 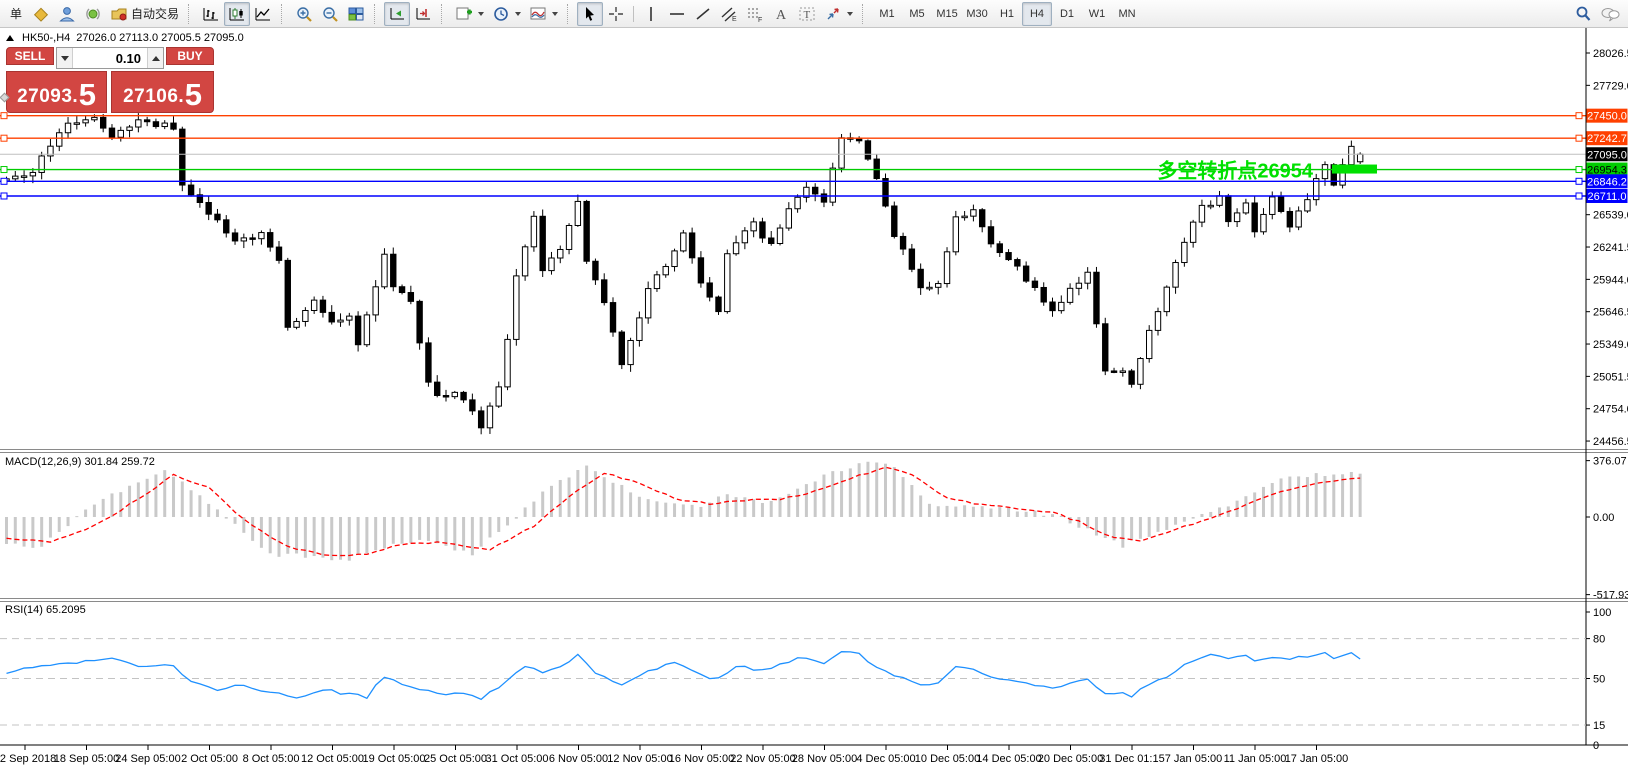 What do you see at coordinates (538, 14) in the screenshot?
I see `templates-icon` at bounding box center [538, 14].